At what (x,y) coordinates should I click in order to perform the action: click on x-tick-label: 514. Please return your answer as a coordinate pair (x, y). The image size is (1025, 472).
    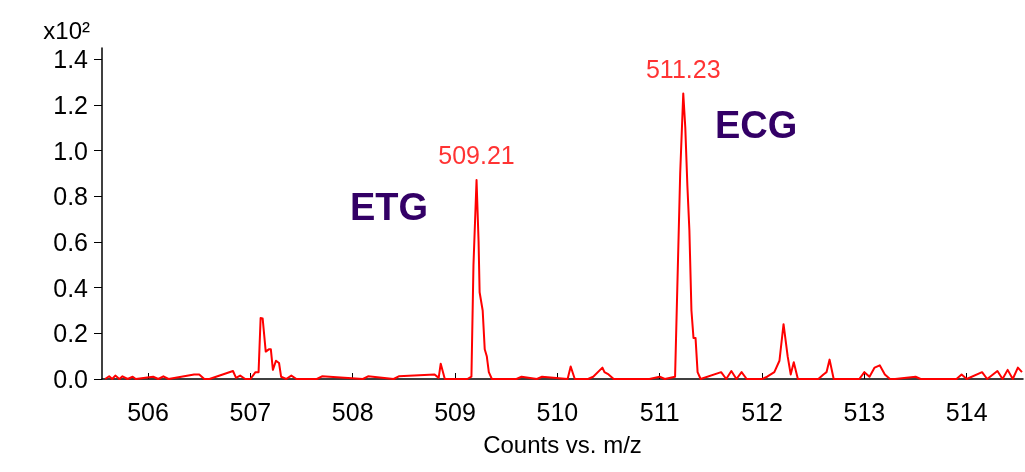
    Looking at the image, I should click on (966, 411).